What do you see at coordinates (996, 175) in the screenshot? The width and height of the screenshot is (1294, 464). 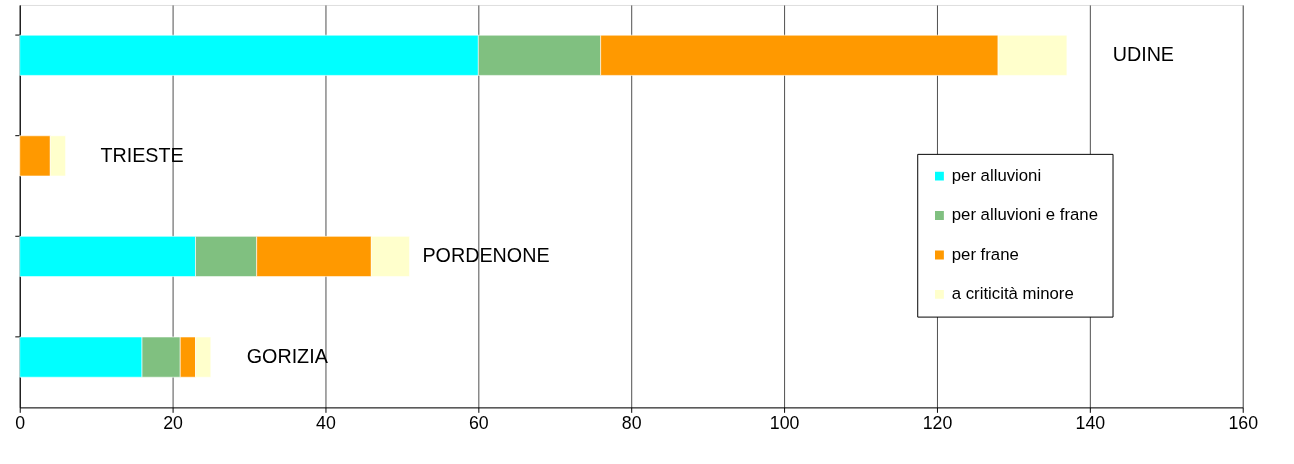 I see `legend-label: per alluvioni` at bounding box center [996, 175].